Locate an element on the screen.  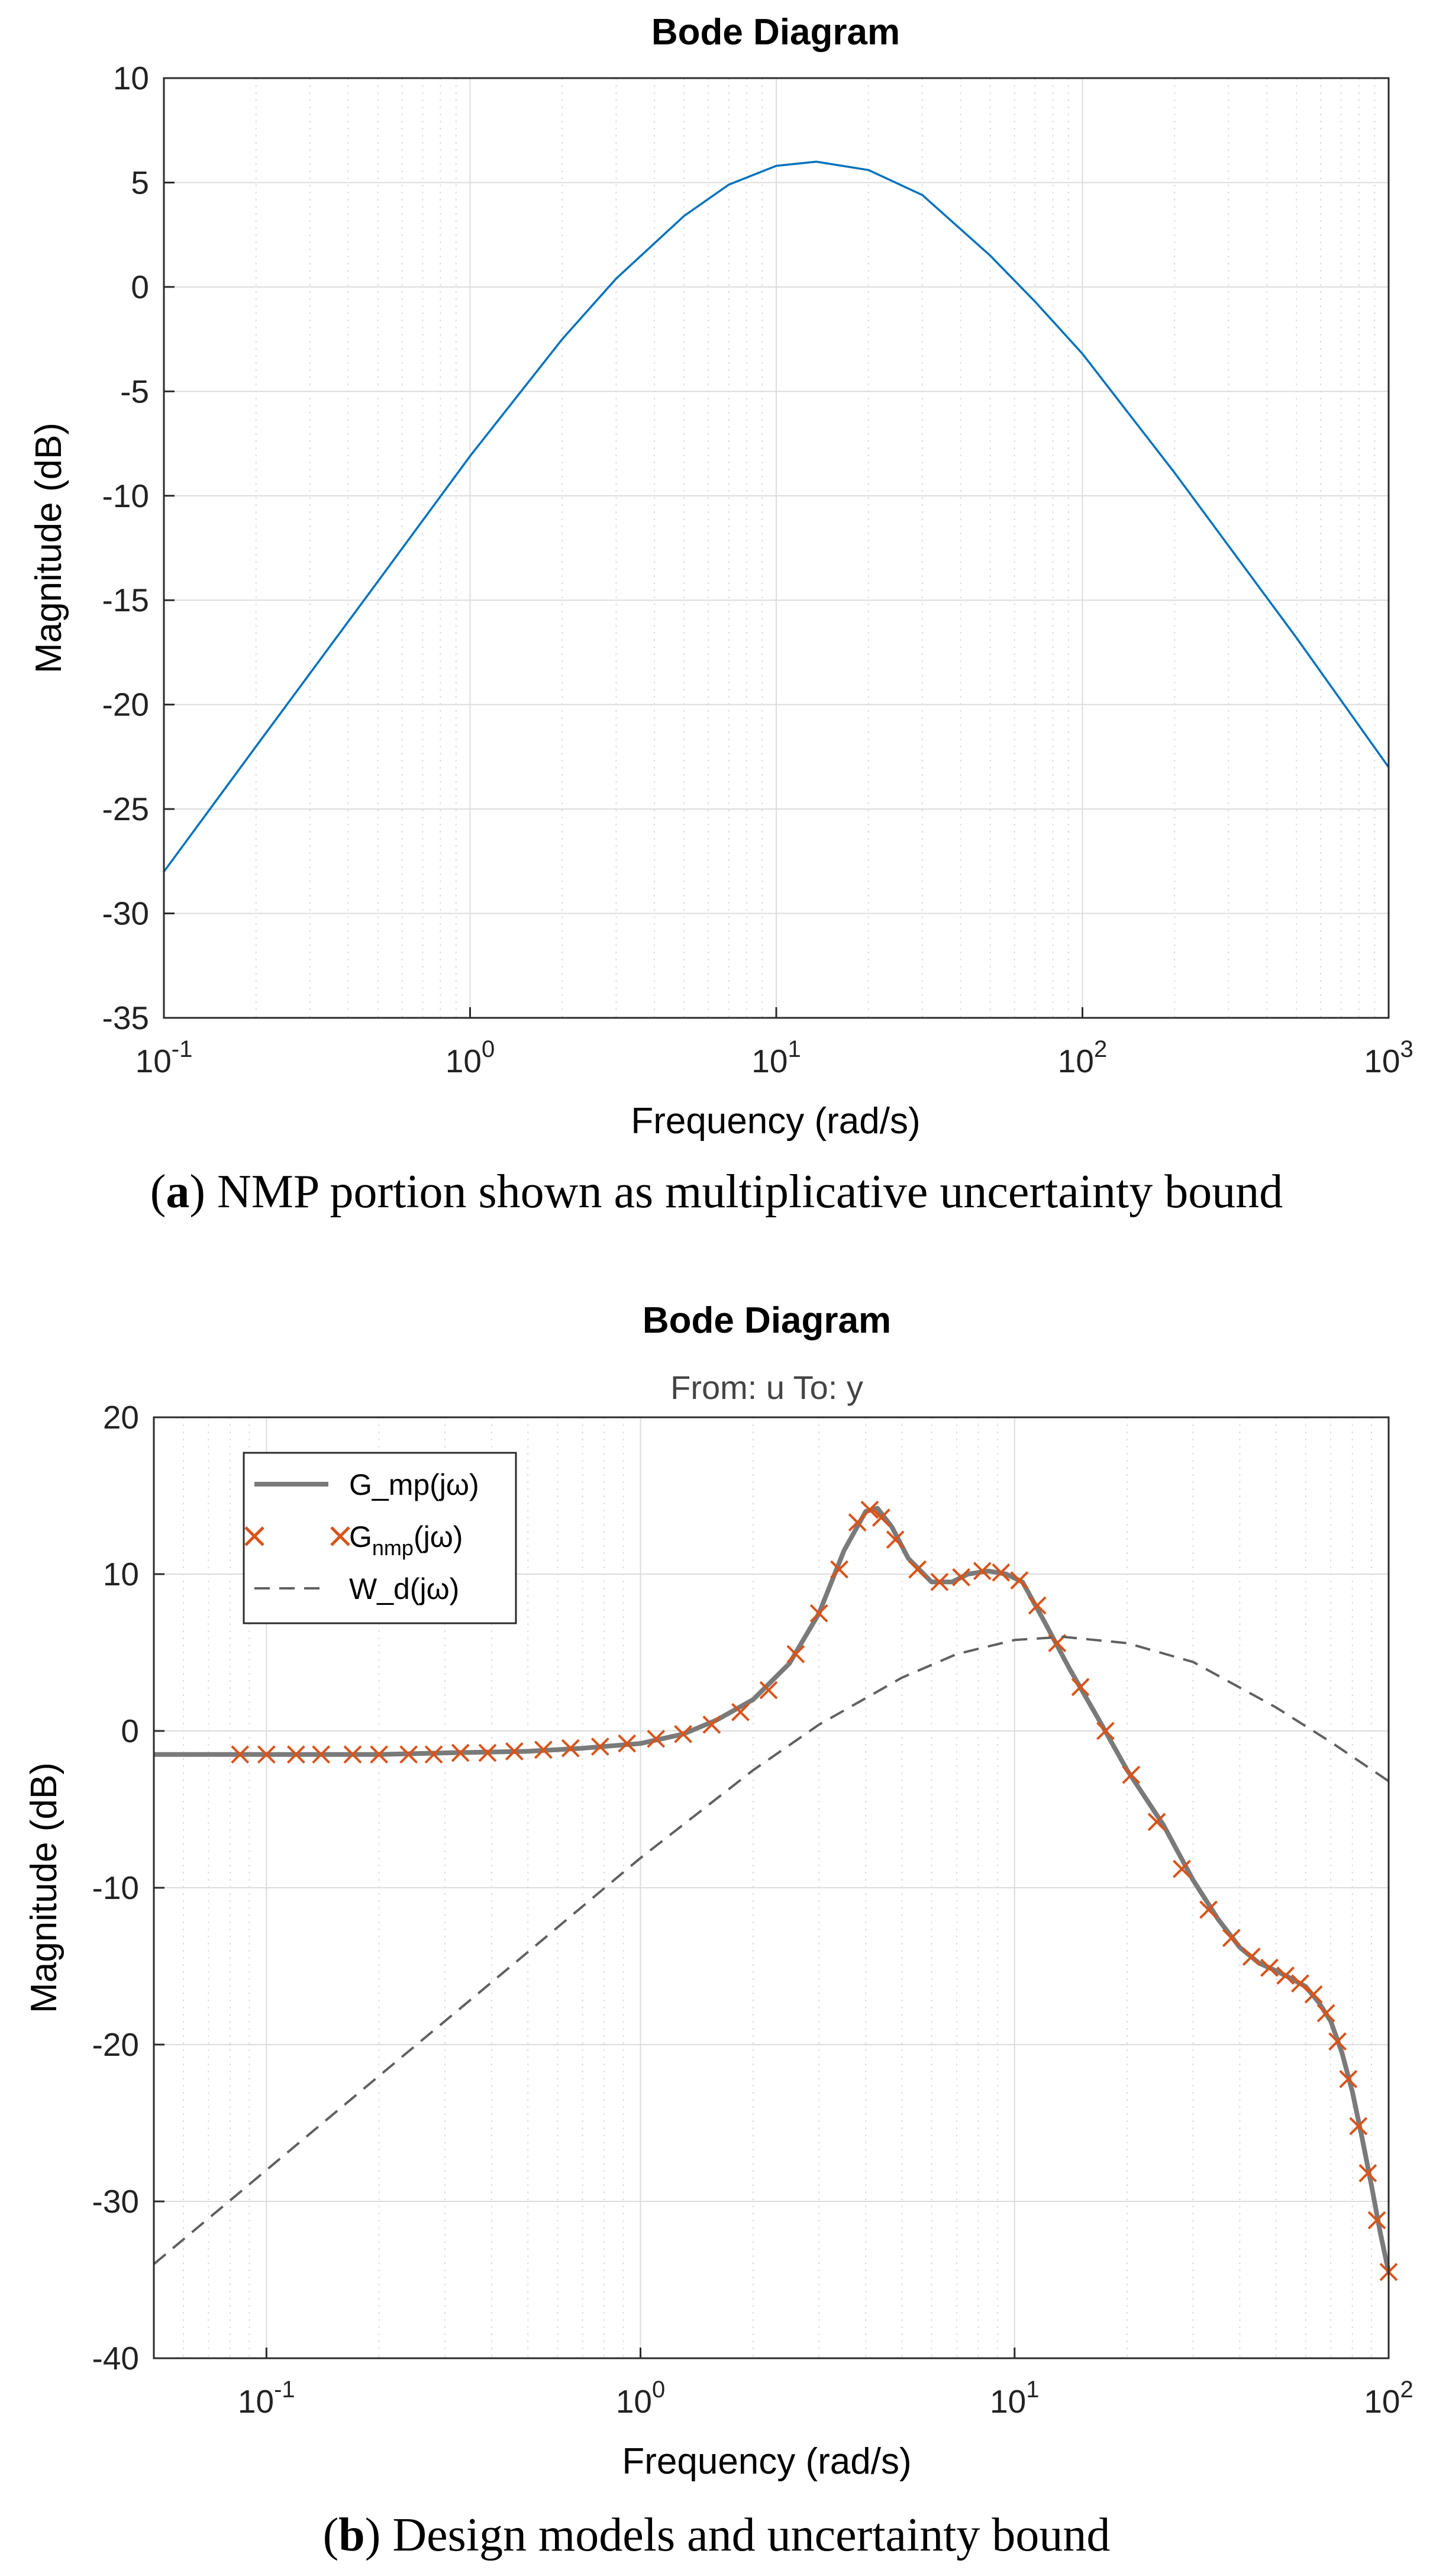
y-tick-label: -25 is located at coordinates (126, 809).